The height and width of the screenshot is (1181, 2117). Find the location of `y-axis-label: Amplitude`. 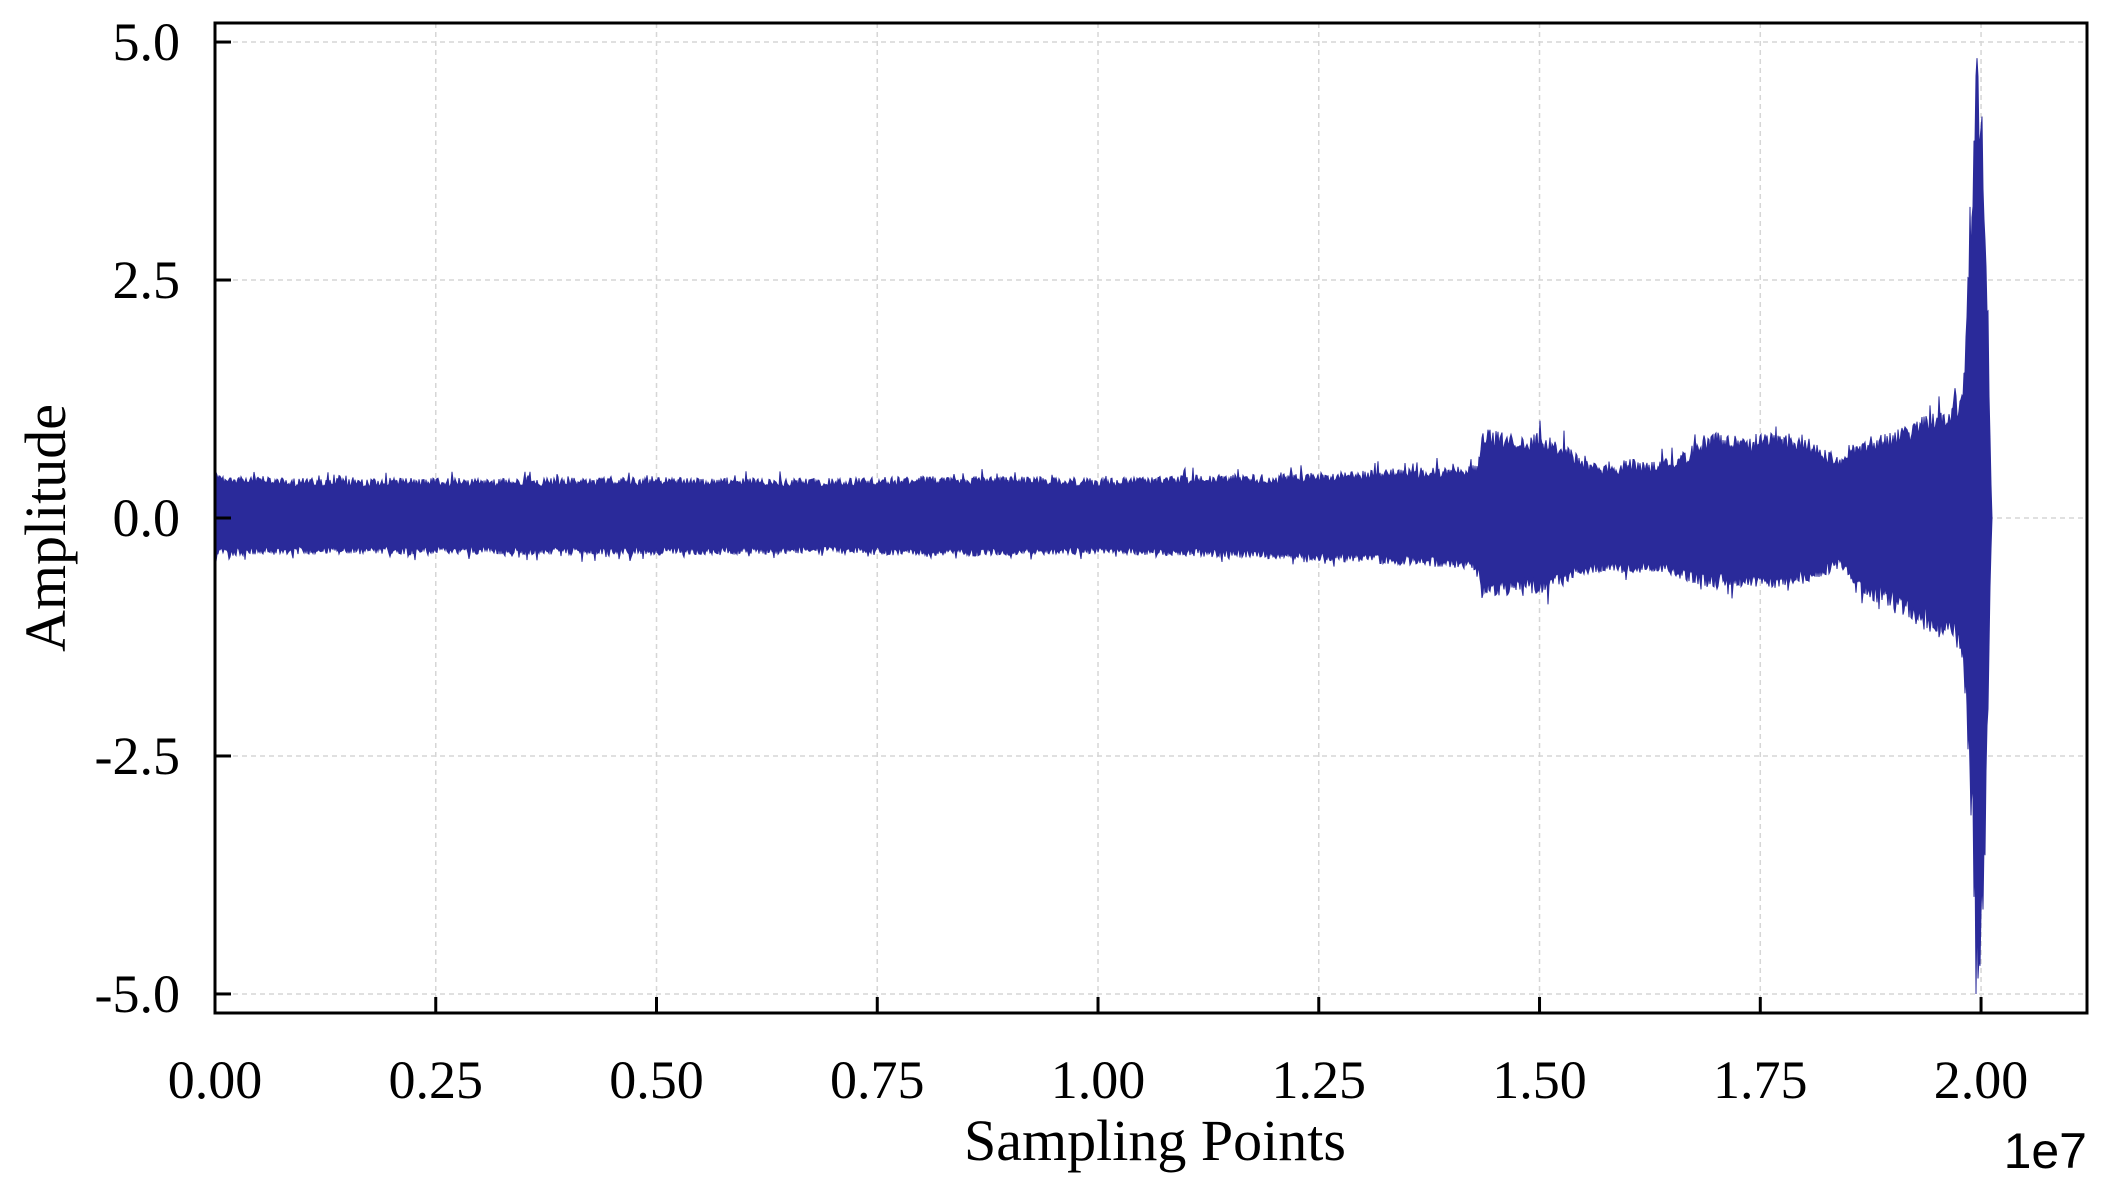

y-axis-label: Amplitude is located at coordinates (45, 528).